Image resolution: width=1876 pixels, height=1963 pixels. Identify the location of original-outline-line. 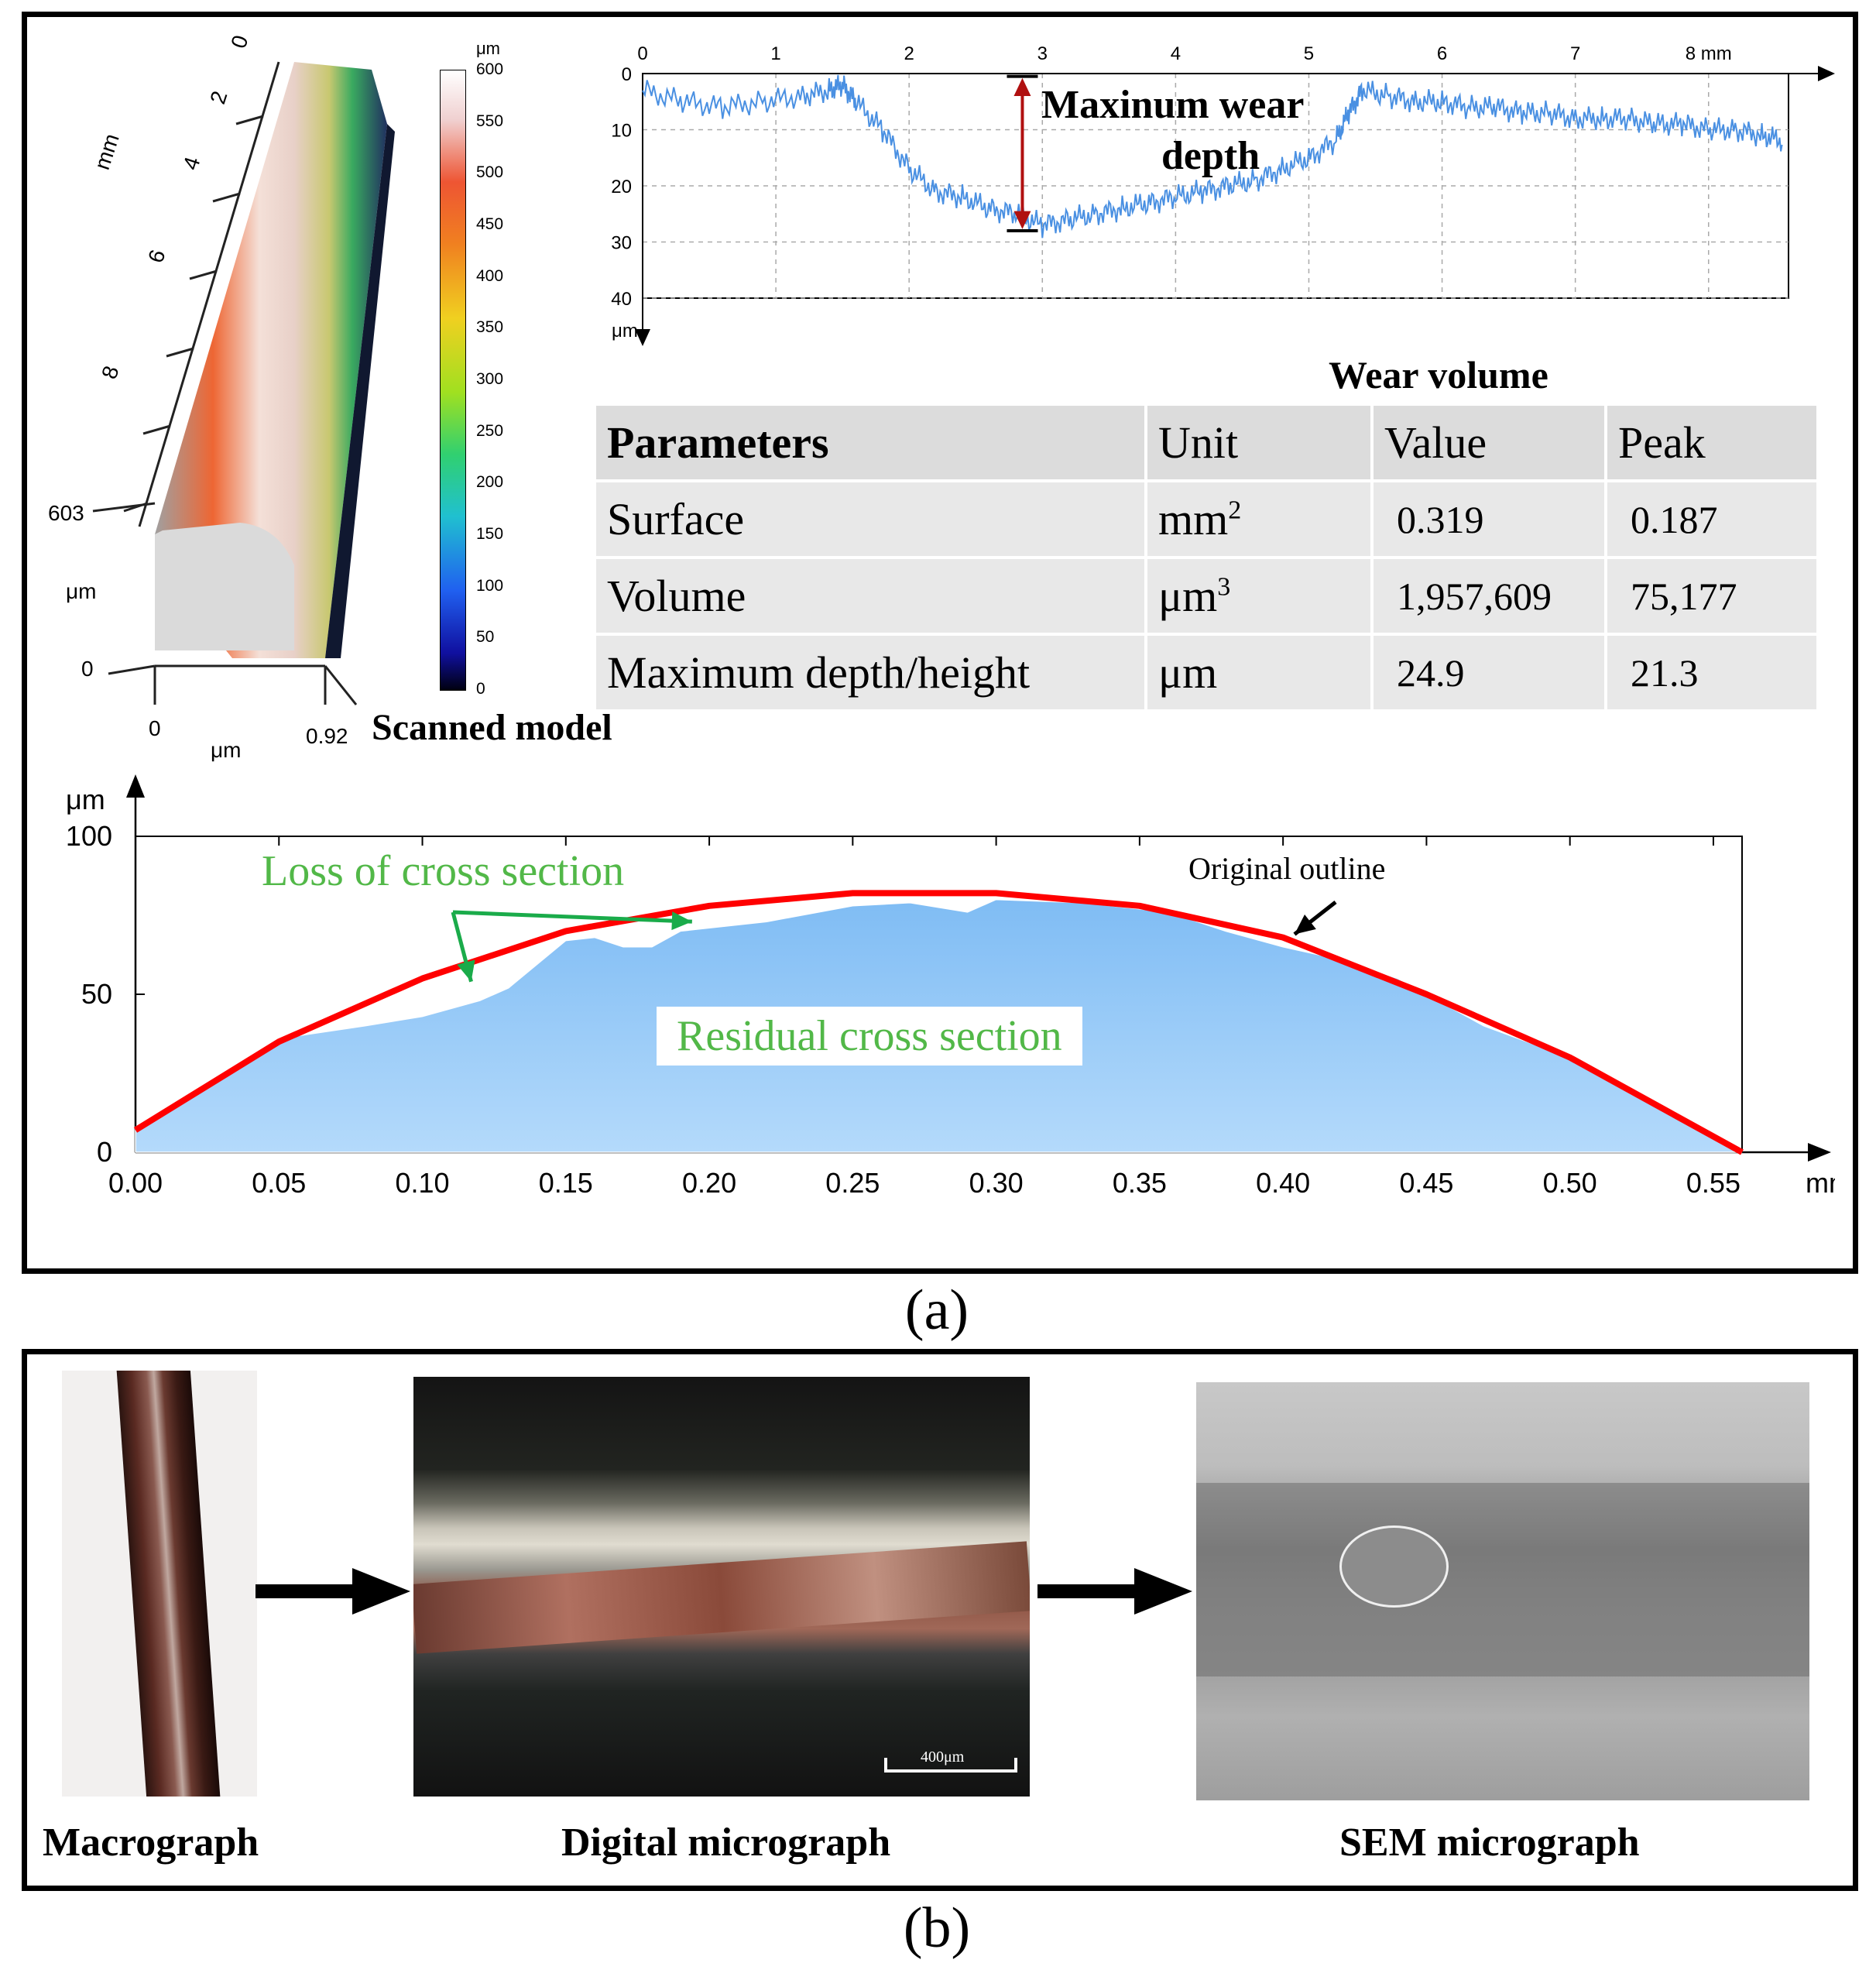
(938, 1022).